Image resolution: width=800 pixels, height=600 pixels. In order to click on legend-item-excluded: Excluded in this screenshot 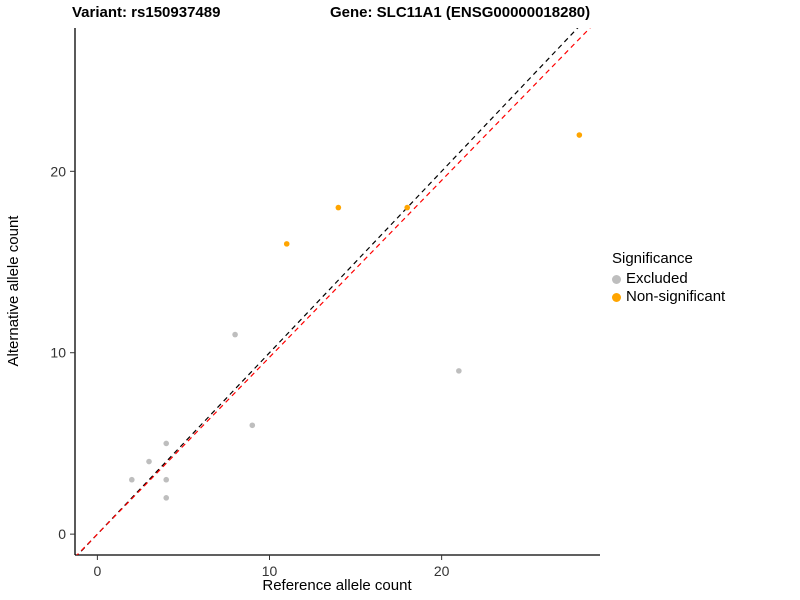, I will do `click(668, 279)`.